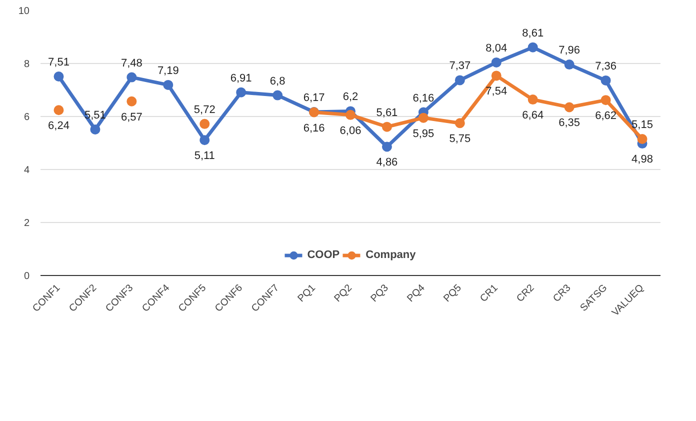 The height and width of the screenshot is (421, 696). Describe the element at coordinates (27, 117) in the screenshot. I see `y-tick-label: 6` at that location.